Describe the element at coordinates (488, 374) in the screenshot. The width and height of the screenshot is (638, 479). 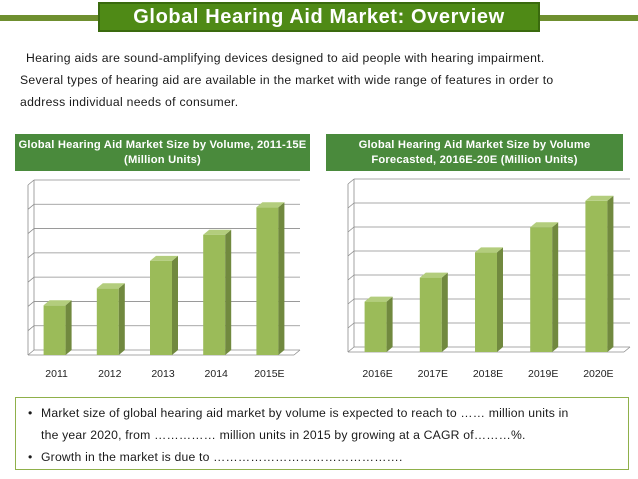
I see `category-label: 2018E` at that location.